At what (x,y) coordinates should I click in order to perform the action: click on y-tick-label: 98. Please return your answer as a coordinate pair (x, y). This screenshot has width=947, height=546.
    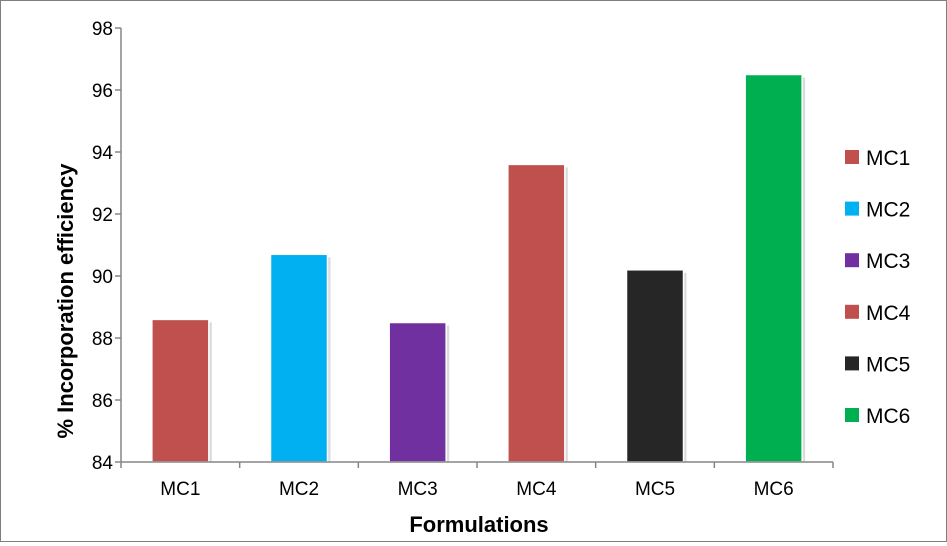
    Looking at the image, I should click on (102, 29).